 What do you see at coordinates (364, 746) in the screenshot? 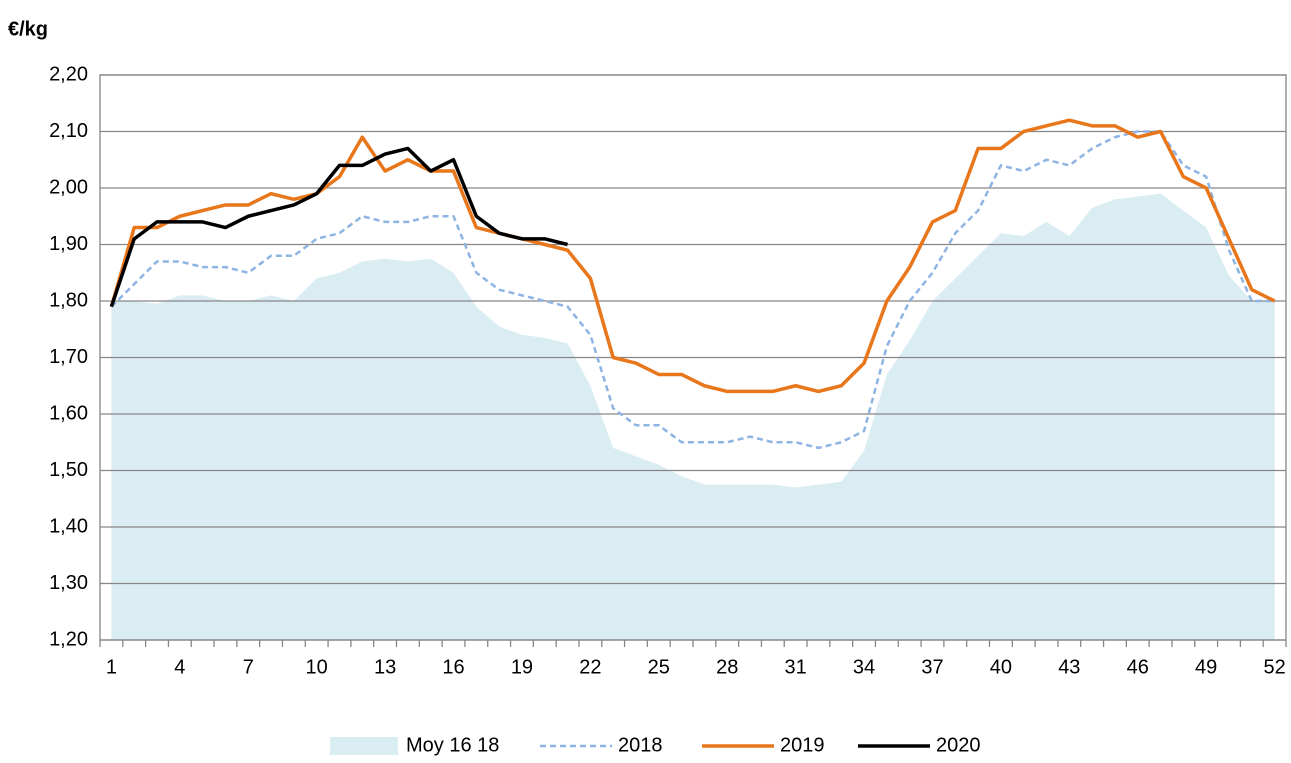
I see `legend-swatch` at bounding box center [364, 746].